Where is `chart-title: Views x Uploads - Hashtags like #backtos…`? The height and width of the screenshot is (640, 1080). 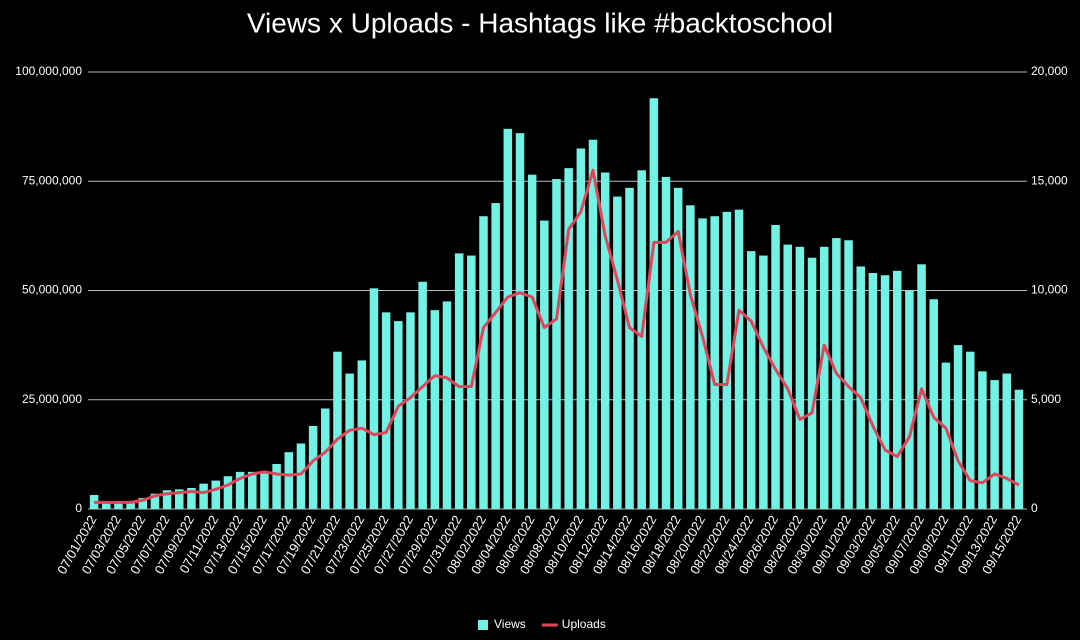 chart-title: Views x Uploads - Hashtags like #backtos… is located at coordinates (540, 22).